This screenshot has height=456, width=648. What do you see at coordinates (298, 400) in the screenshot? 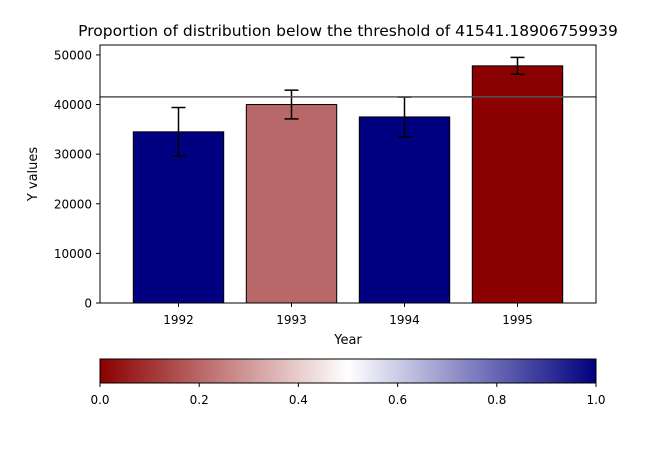
I see `colorbar-tick-label-2: 0.4` at bounding box center [298, 400].